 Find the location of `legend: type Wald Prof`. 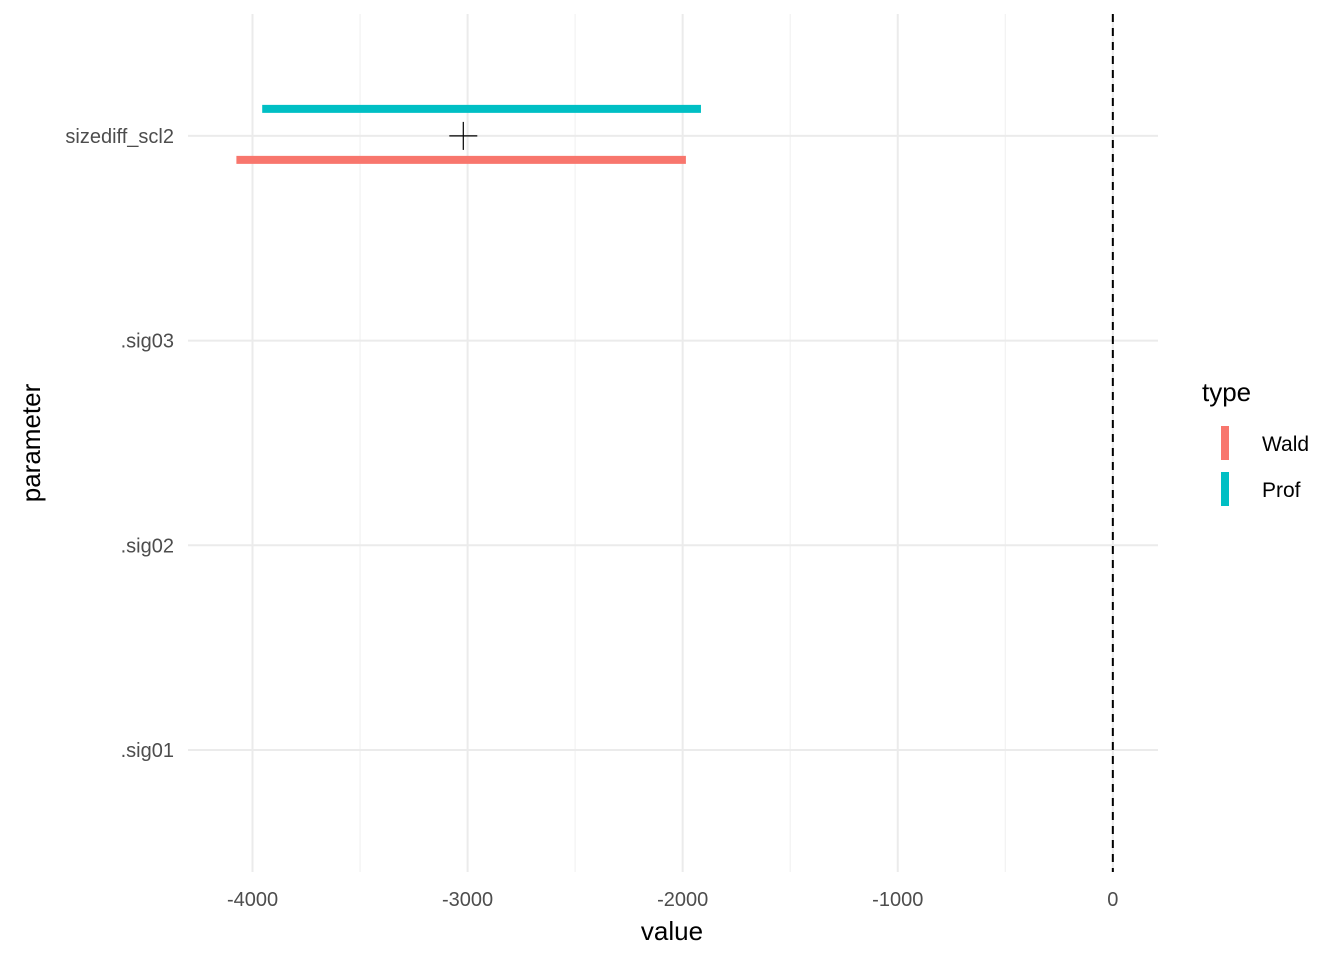

legend: type Wald Prof is located at coordinates (1255, 441).